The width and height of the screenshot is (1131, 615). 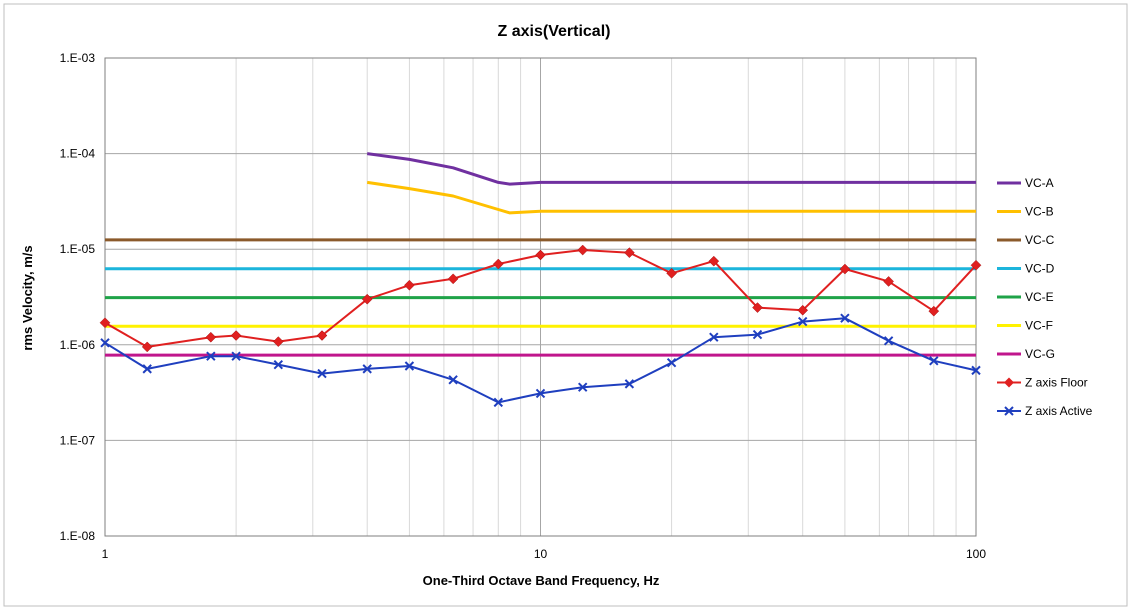 I want to click on y-tick-label: 1.E-08, so click(x=78, y=536).